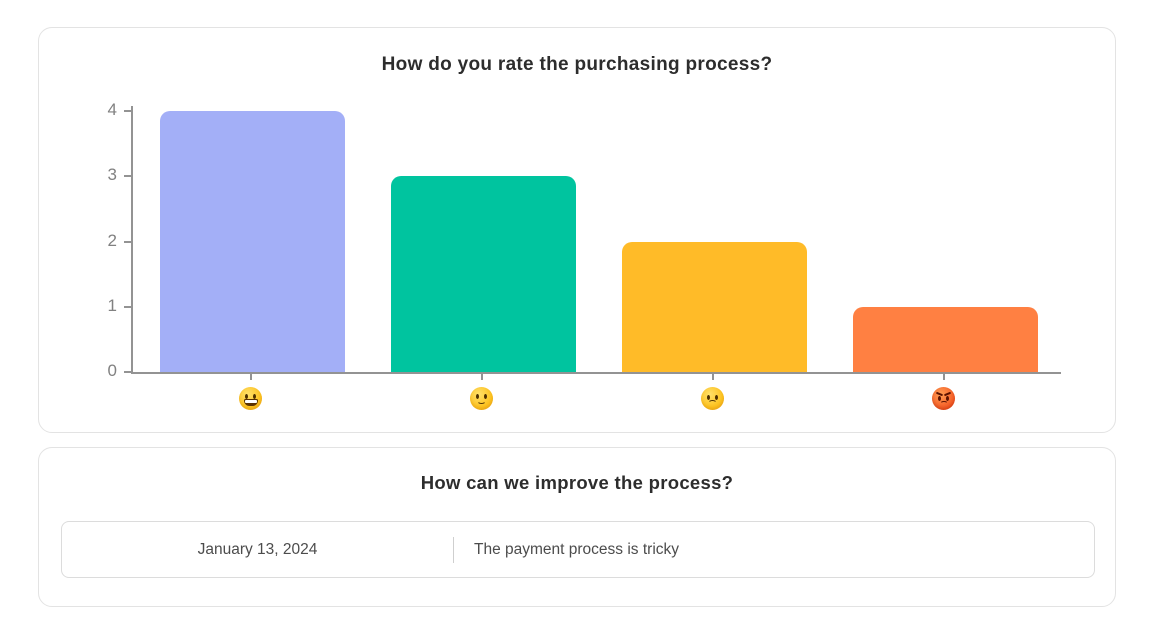  What do you see at coordinates (945, 339) in the screenshot?
I see `bar-angry-face` at bounding box center [945, 339].